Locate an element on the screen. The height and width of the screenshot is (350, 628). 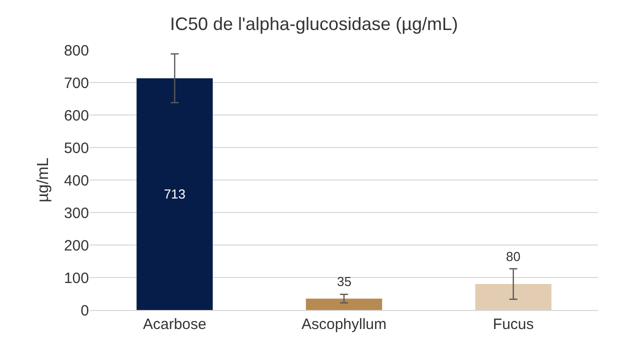
y-tick-label: 300 is located at coordinates (76, 213).